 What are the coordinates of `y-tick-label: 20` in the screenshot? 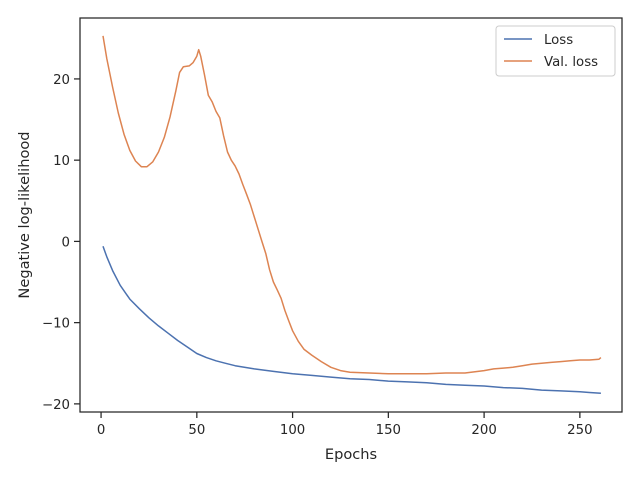 It's located at (61, 80).